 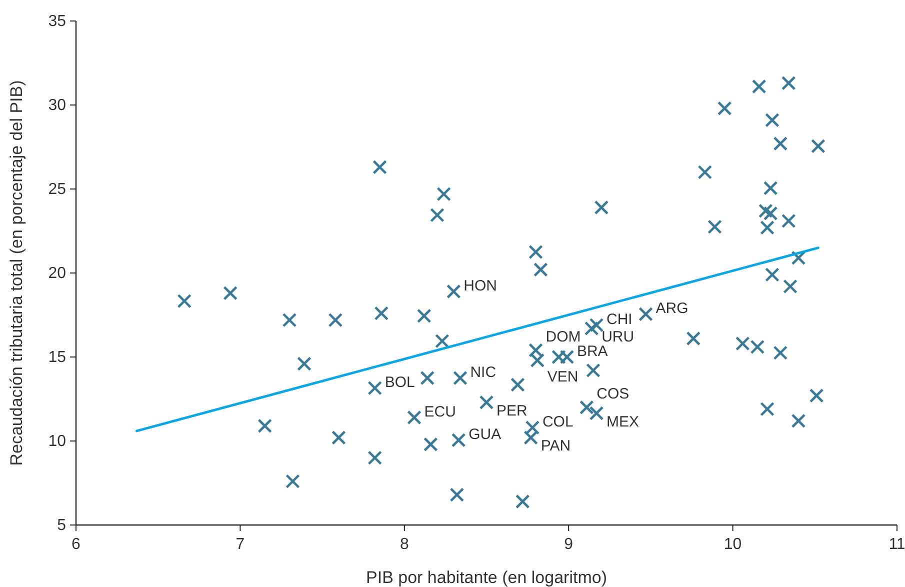 What do you see at coordinates (57, 105) in the screenshot?
I see `y-tick-label: 30` at bounding box center [57, 105].